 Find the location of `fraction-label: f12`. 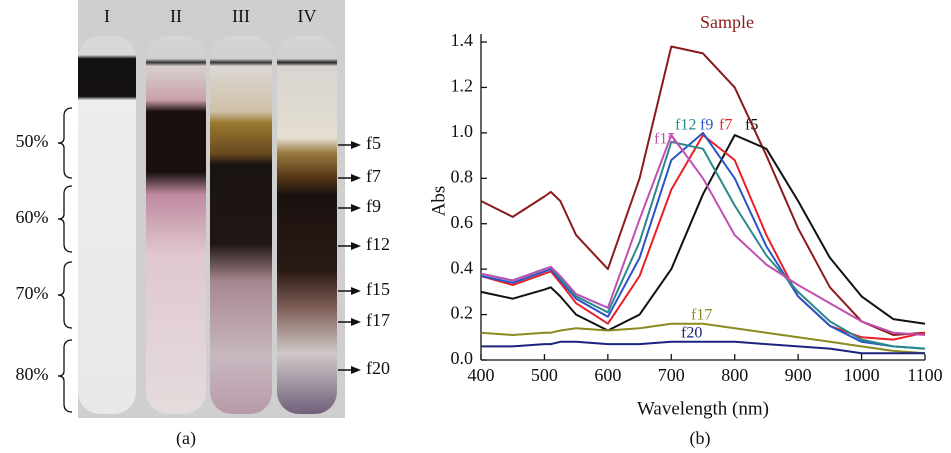

fraction-label: f12 is located at coordinates (378, 244).